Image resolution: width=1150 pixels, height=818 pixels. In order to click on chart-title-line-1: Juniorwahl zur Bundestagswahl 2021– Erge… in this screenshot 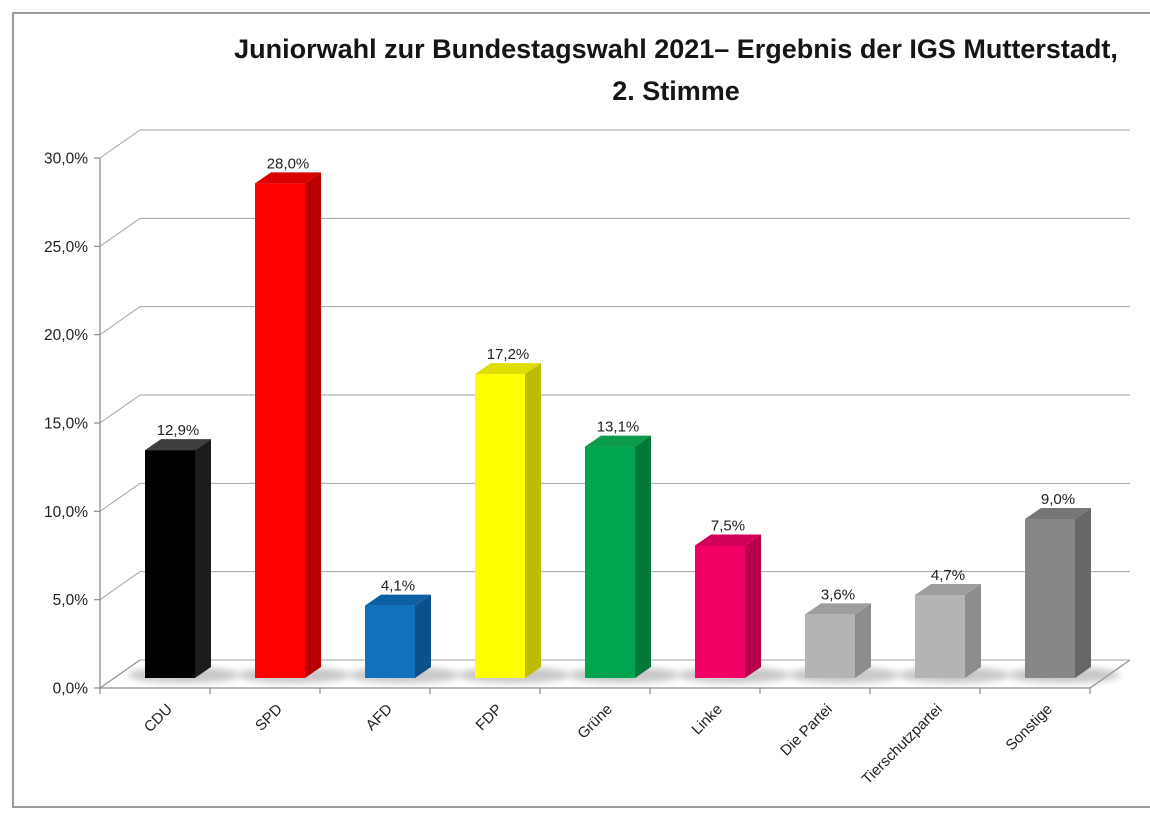, I will do `click(676, 49)`.